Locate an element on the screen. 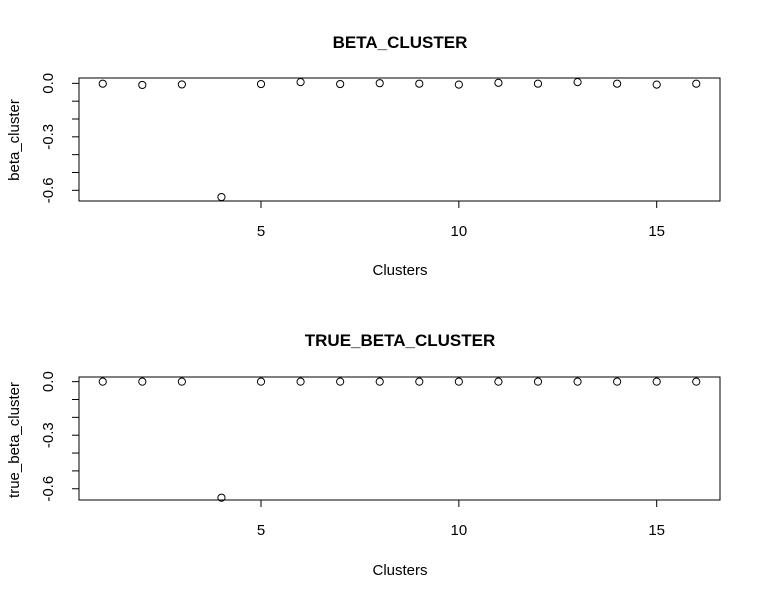 The image size is (761, 604). chart-title: TRUE_BETA_CLUSTER is located at coordinates (400, 340).